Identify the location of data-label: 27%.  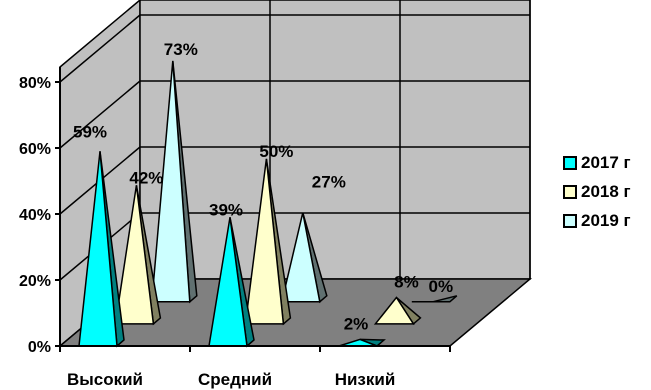
(329, 182).